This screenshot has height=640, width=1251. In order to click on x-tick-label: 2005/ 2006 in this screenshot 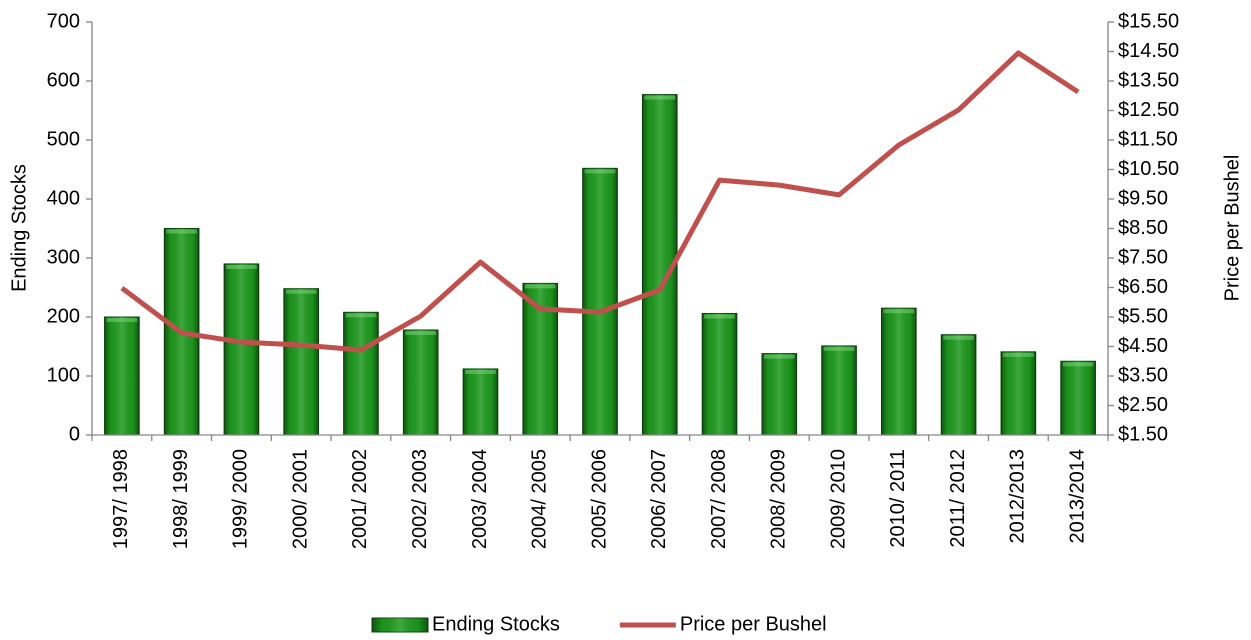, I will do `click(599, 499)`.